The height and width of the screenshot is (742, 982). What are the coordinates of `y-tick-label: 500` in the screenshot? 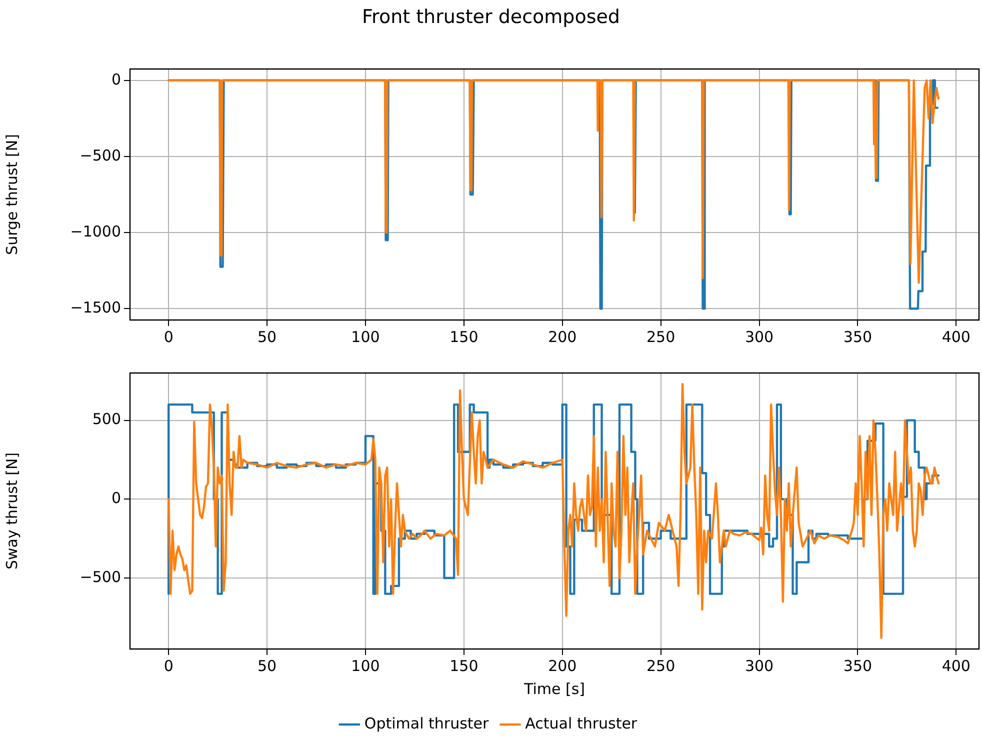 It's located at (106, 419).